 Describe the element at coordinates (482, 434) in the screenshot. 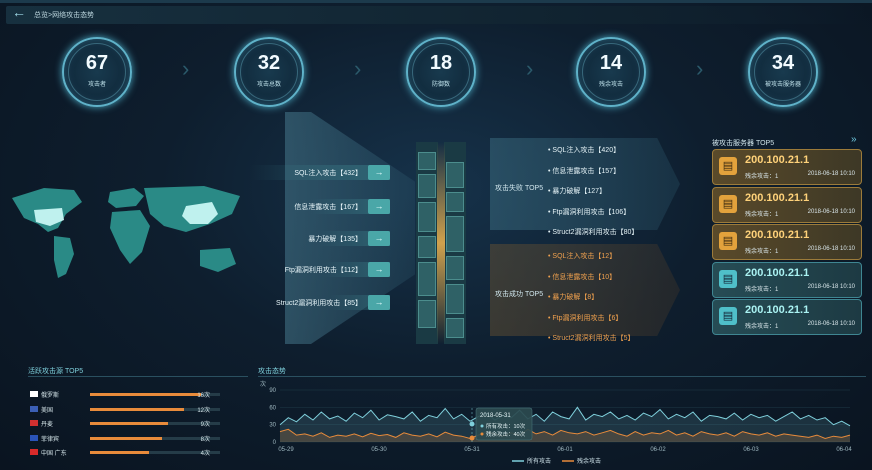

I see `tooltip-swatch-residual` at that location.